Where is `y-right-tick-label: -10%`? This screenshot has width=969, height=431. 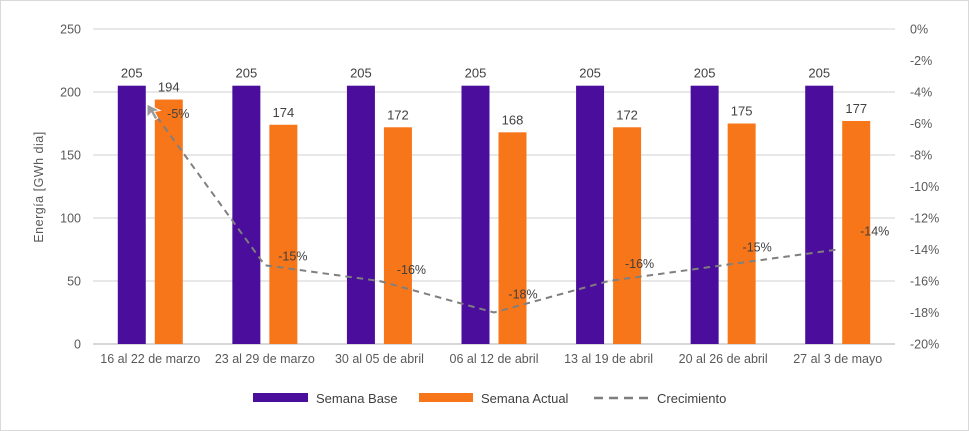
y-right-tick-label: -10% is located at coordinates (924, 187).